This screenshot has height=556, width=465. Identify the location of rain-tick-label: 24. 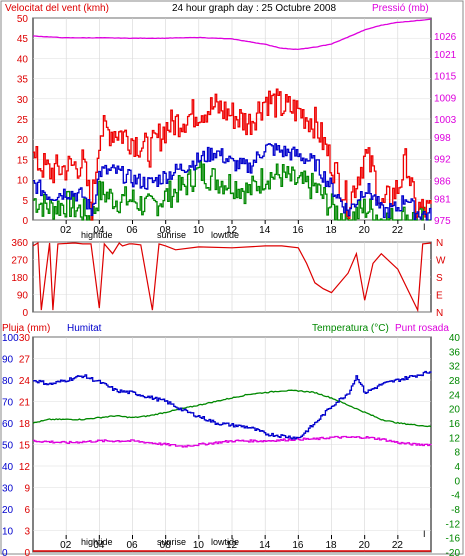
(25, 381).